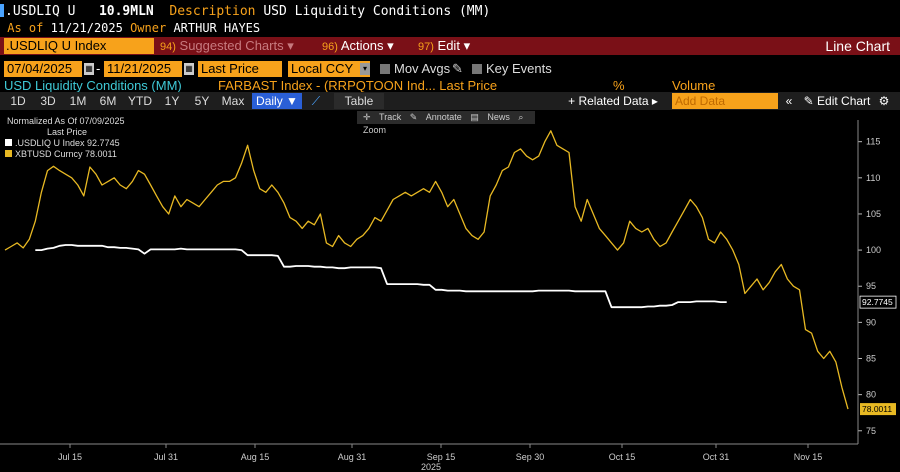 This screenshot has height=472, width=900. What do you see at coordinates (140, 101) in the screenshot?
I see `period-ytd: YTD` at bounding box center [140, 101].